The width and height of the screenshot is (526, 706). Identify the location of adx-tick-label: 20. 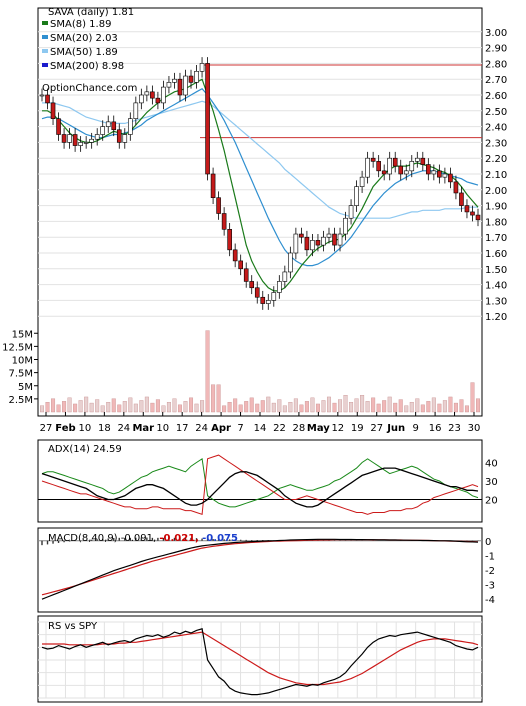
(491, 501).